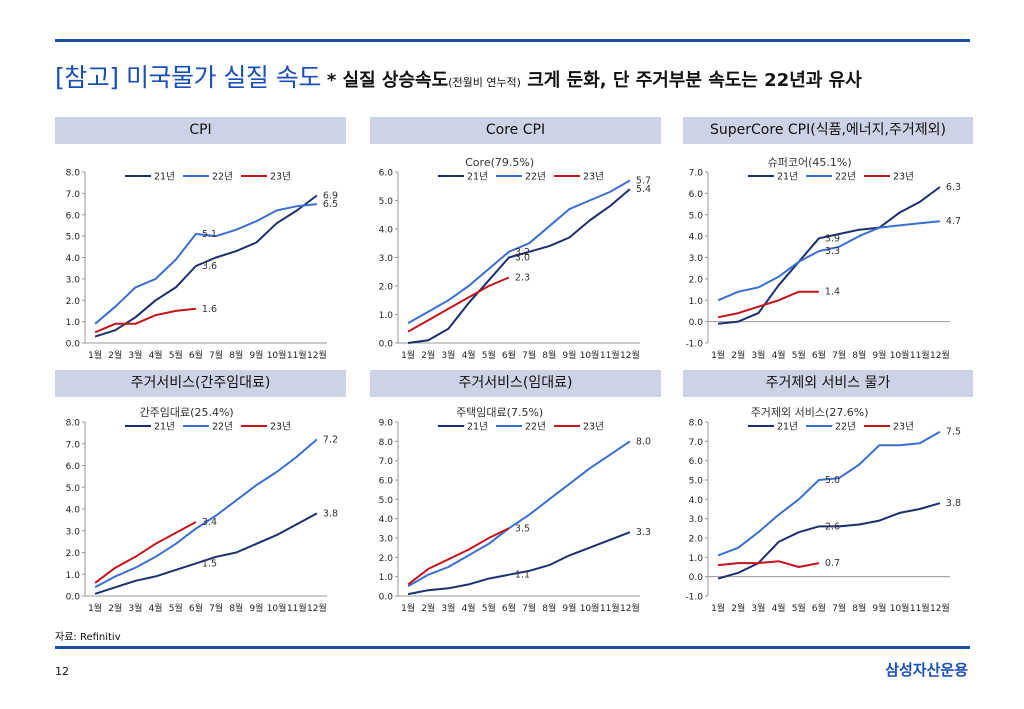 This screenshot has width=1024, height=709. Describe the element at coordinates (828, 130) in the screenshot. I see `panel-title-supercore-cpi: SuperCore CPI(식품,에너지,주거제외)` at that location.